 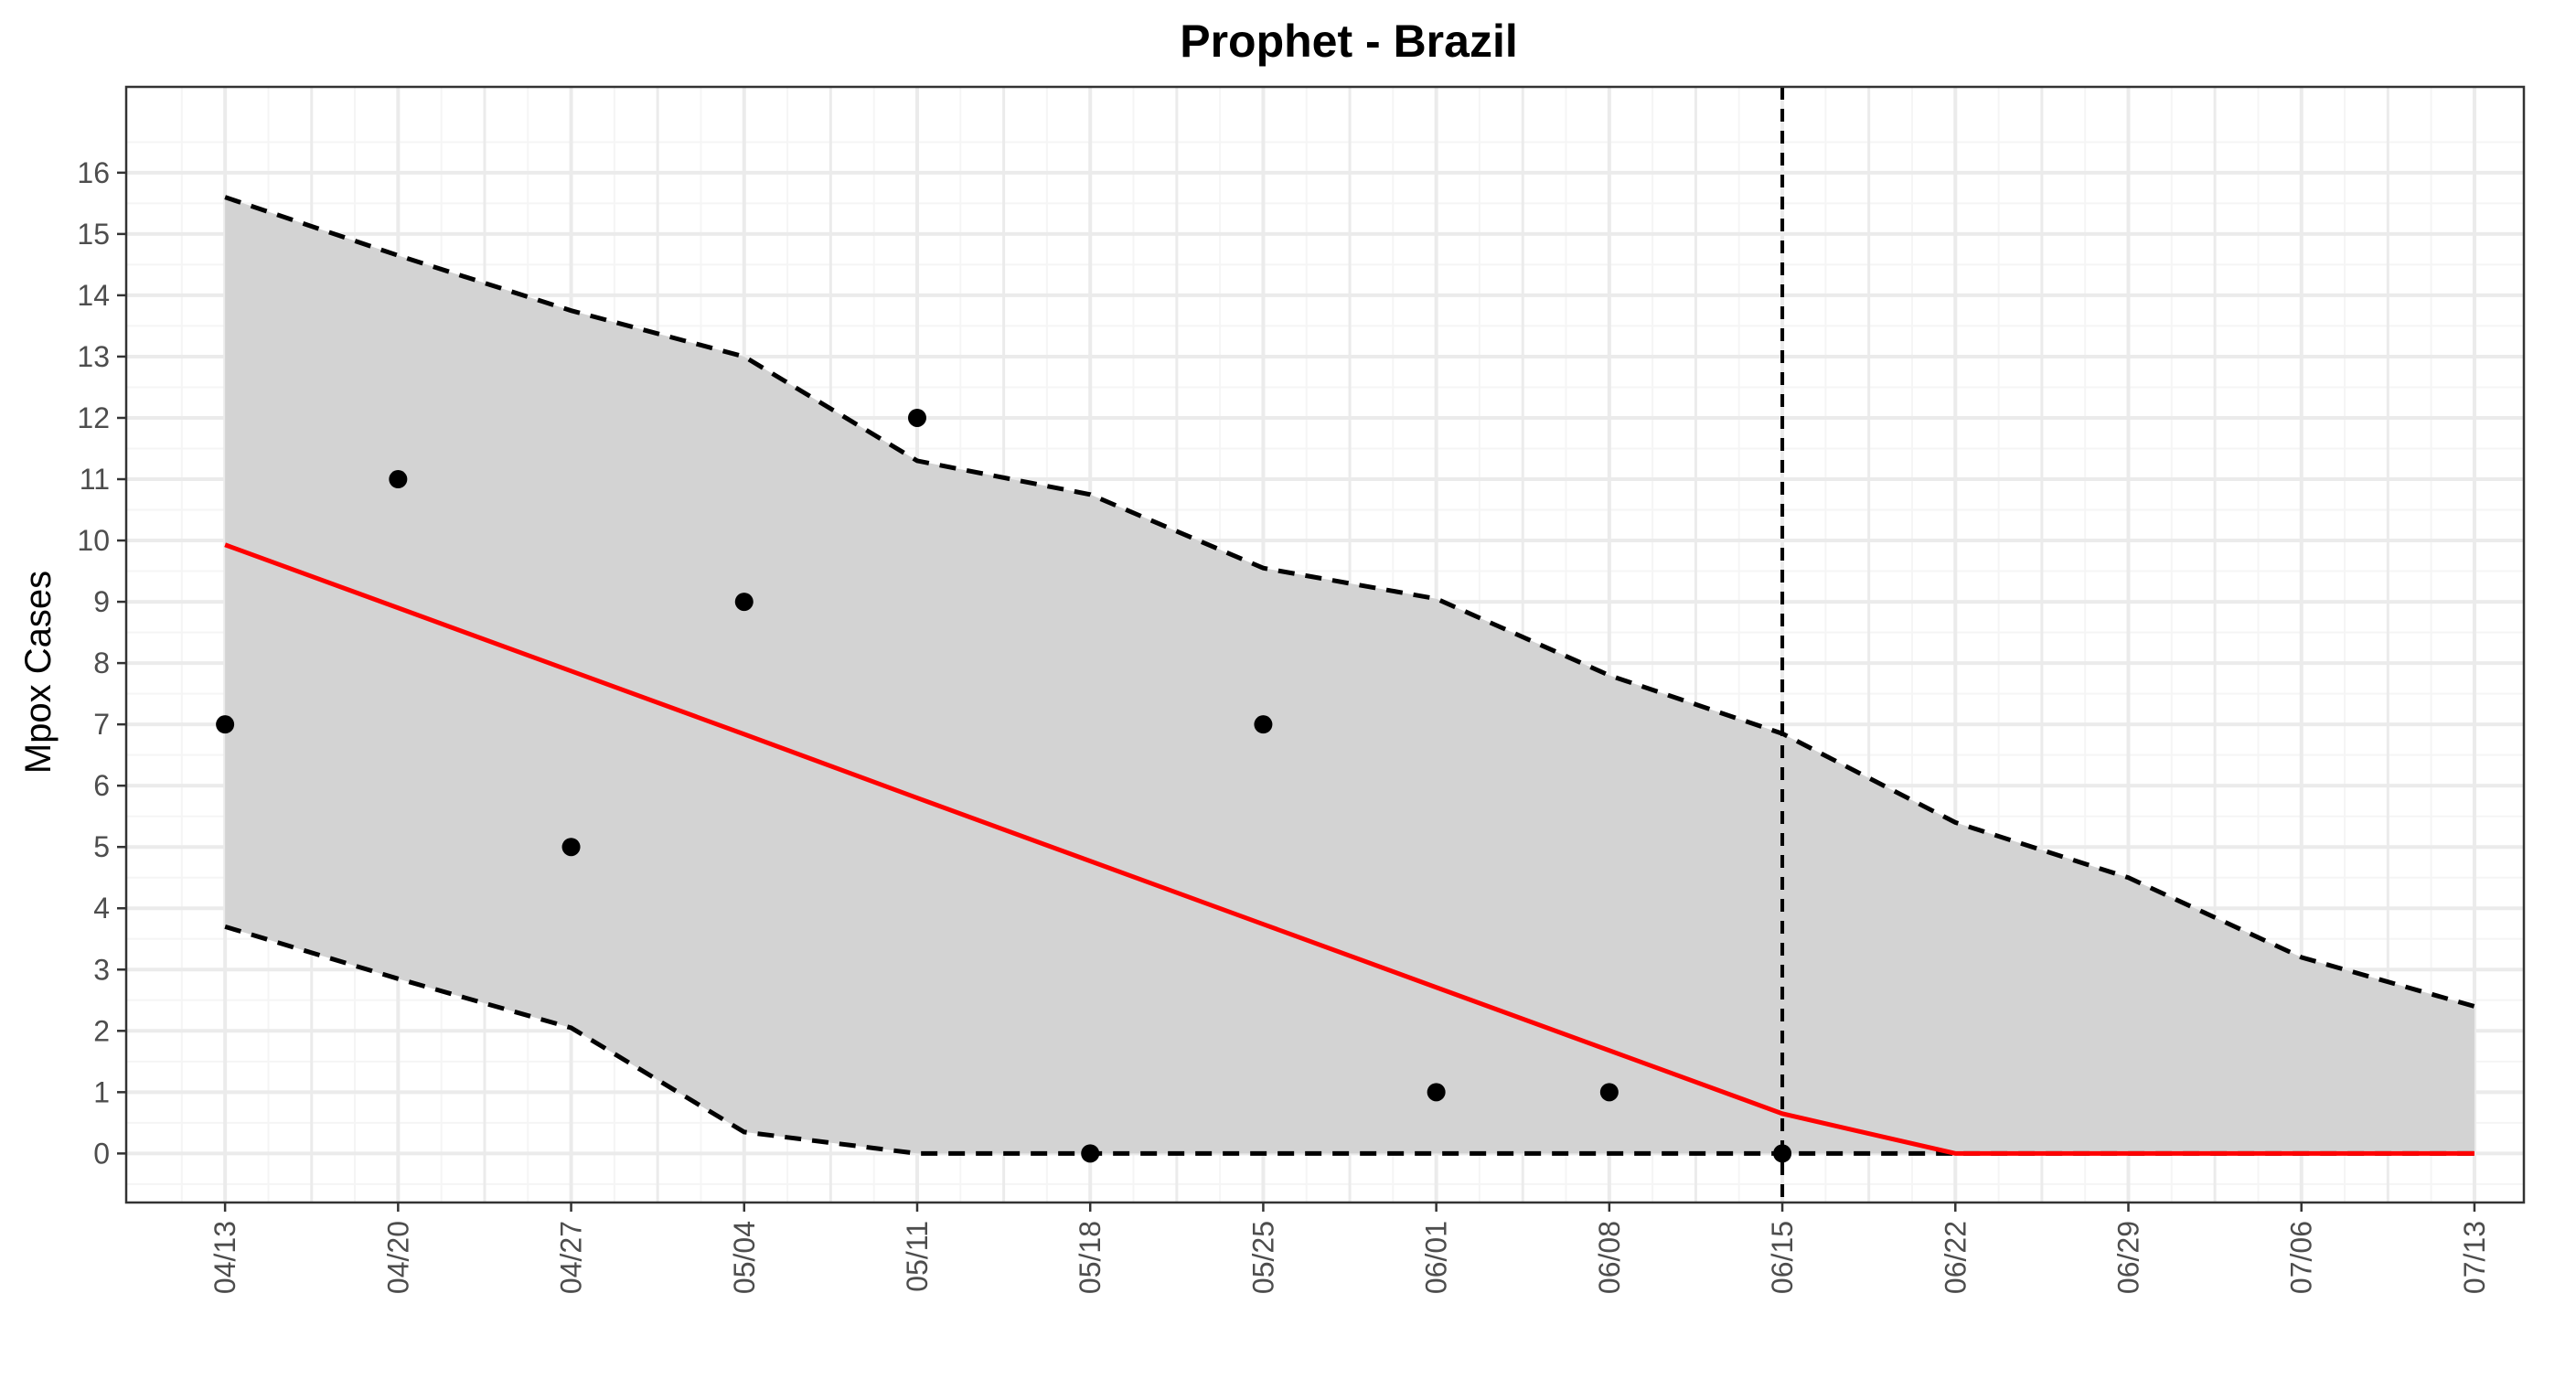 I want to click on y-tick-label: 7, so click(x=101, y=724).